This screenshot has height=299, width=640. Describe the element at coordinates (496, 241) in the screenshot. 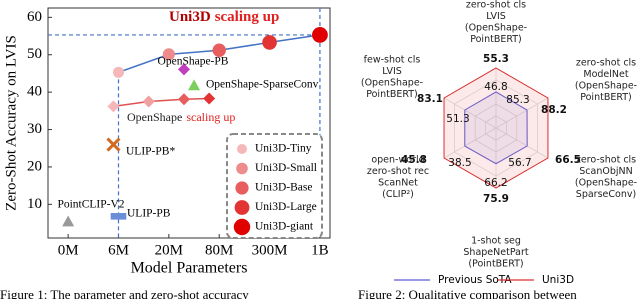

I see `axis-label: 1-shot seg` at that location.